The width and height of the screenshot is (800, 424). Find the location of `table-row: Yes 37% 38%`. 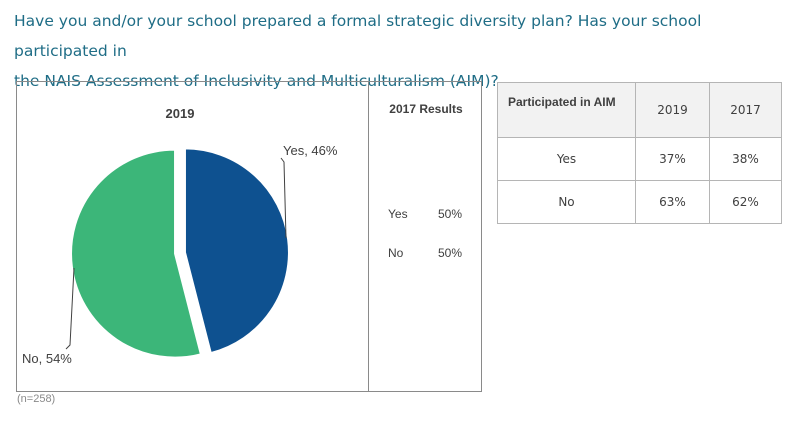

table-row: Yes 37% 38% is located at coordinates (639, 159).